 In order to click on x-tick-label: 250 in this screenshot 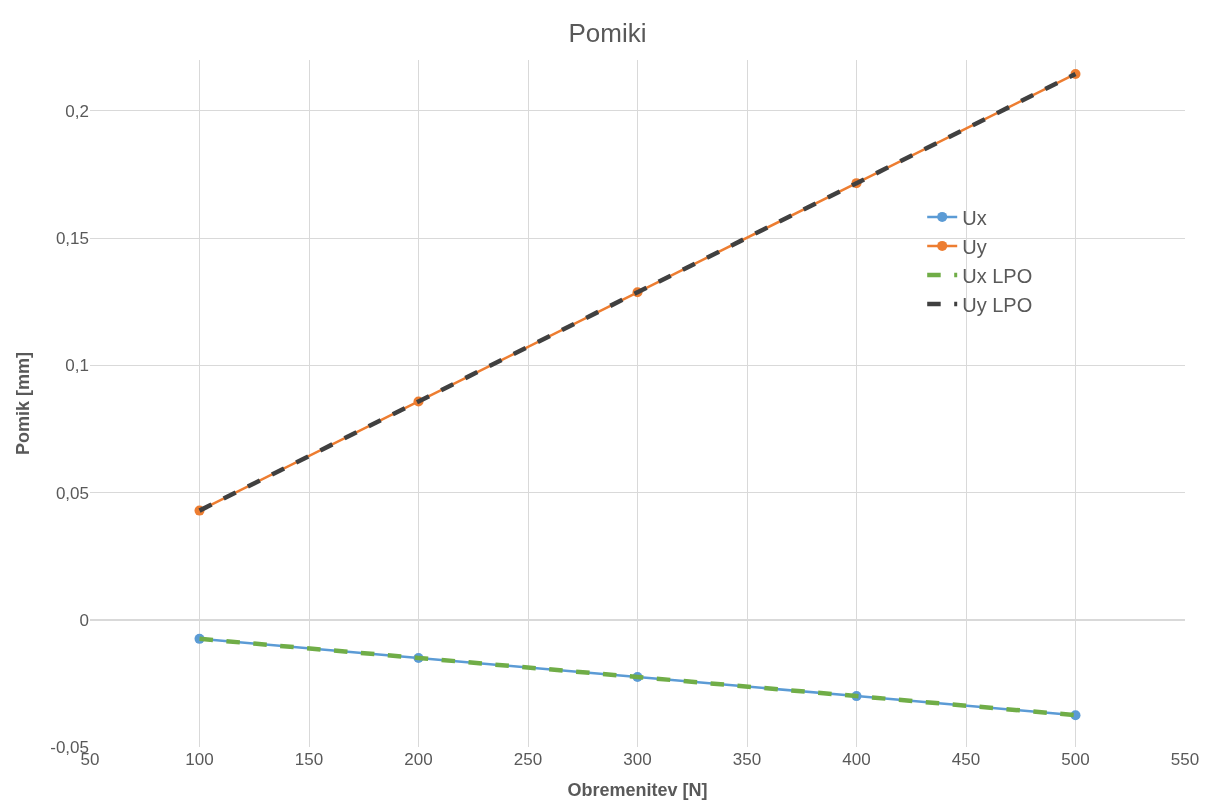, I will do `click(528, 759)`.